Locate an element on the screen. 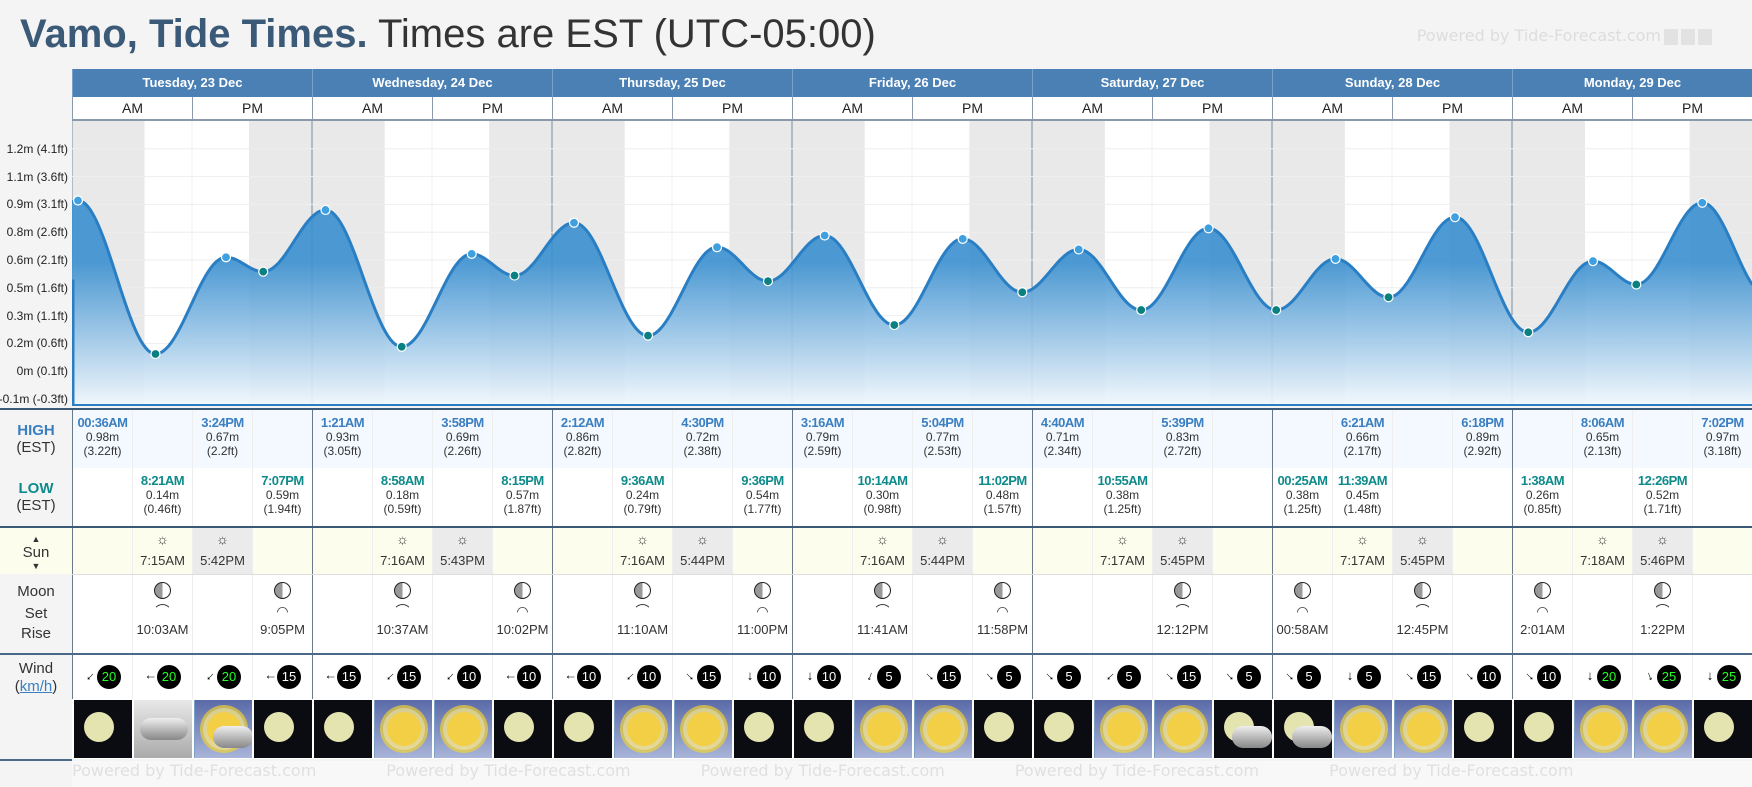 This screenshot has width=1752, height=787. y-tick-label: -0.1m (-0.3ft) is located at coordinates (34, 399).